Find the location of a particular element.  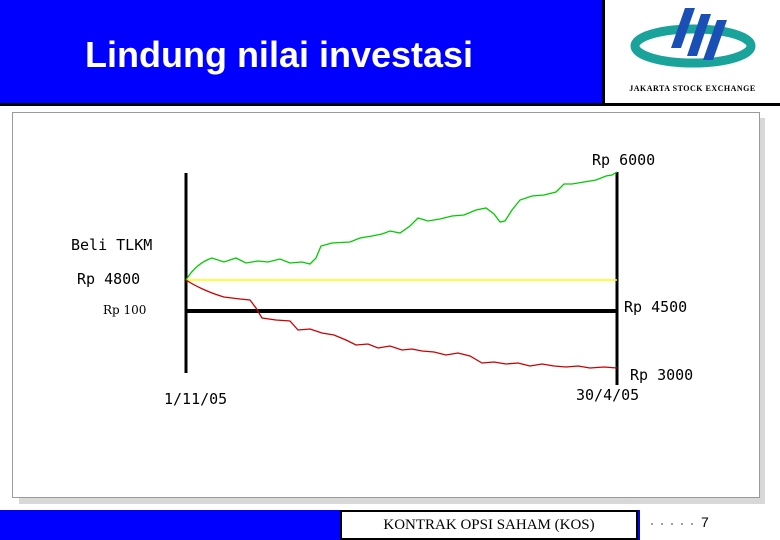

logo-caption: JAKARTA STOCK EXCHANGE is located at coordinates (692, 88).